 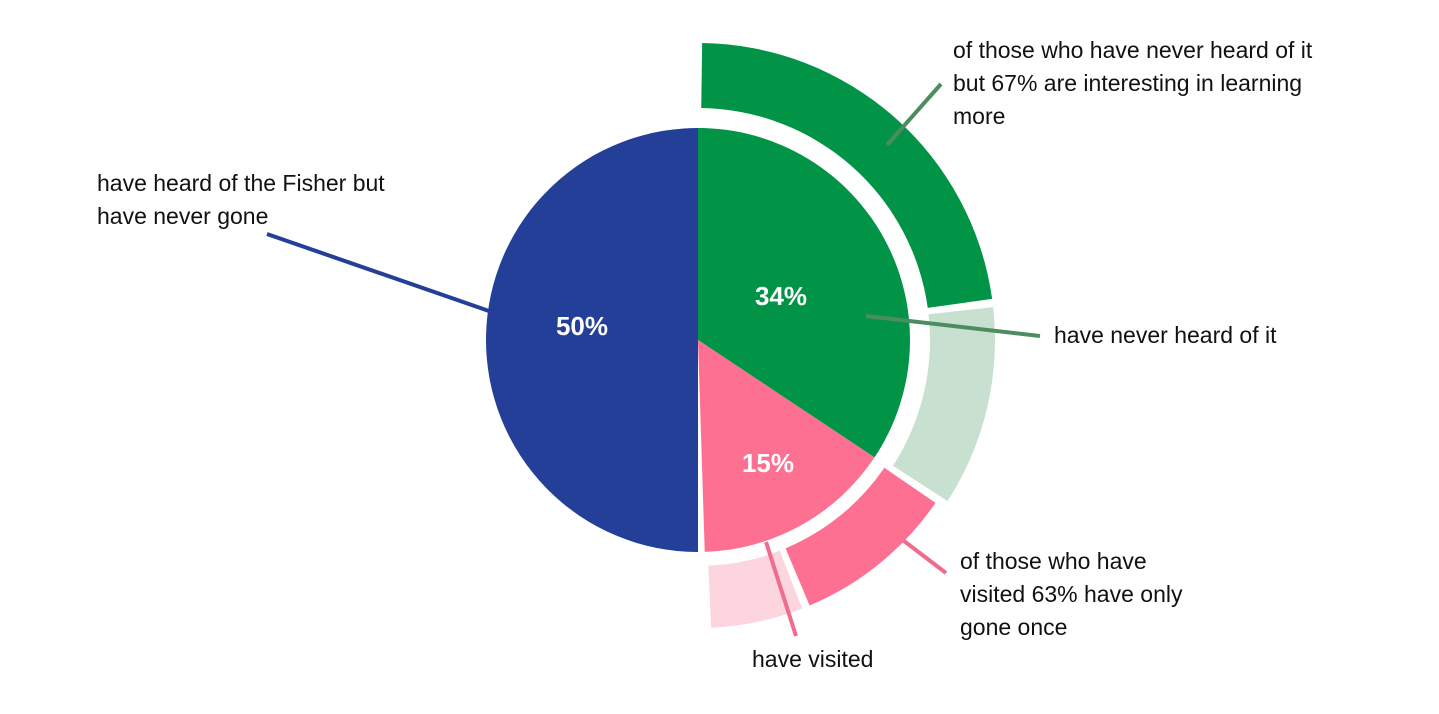 What do you see at coordinates (781, 589) in the screenshot?
I see `leader-visited` at bounding box center [781, 589].